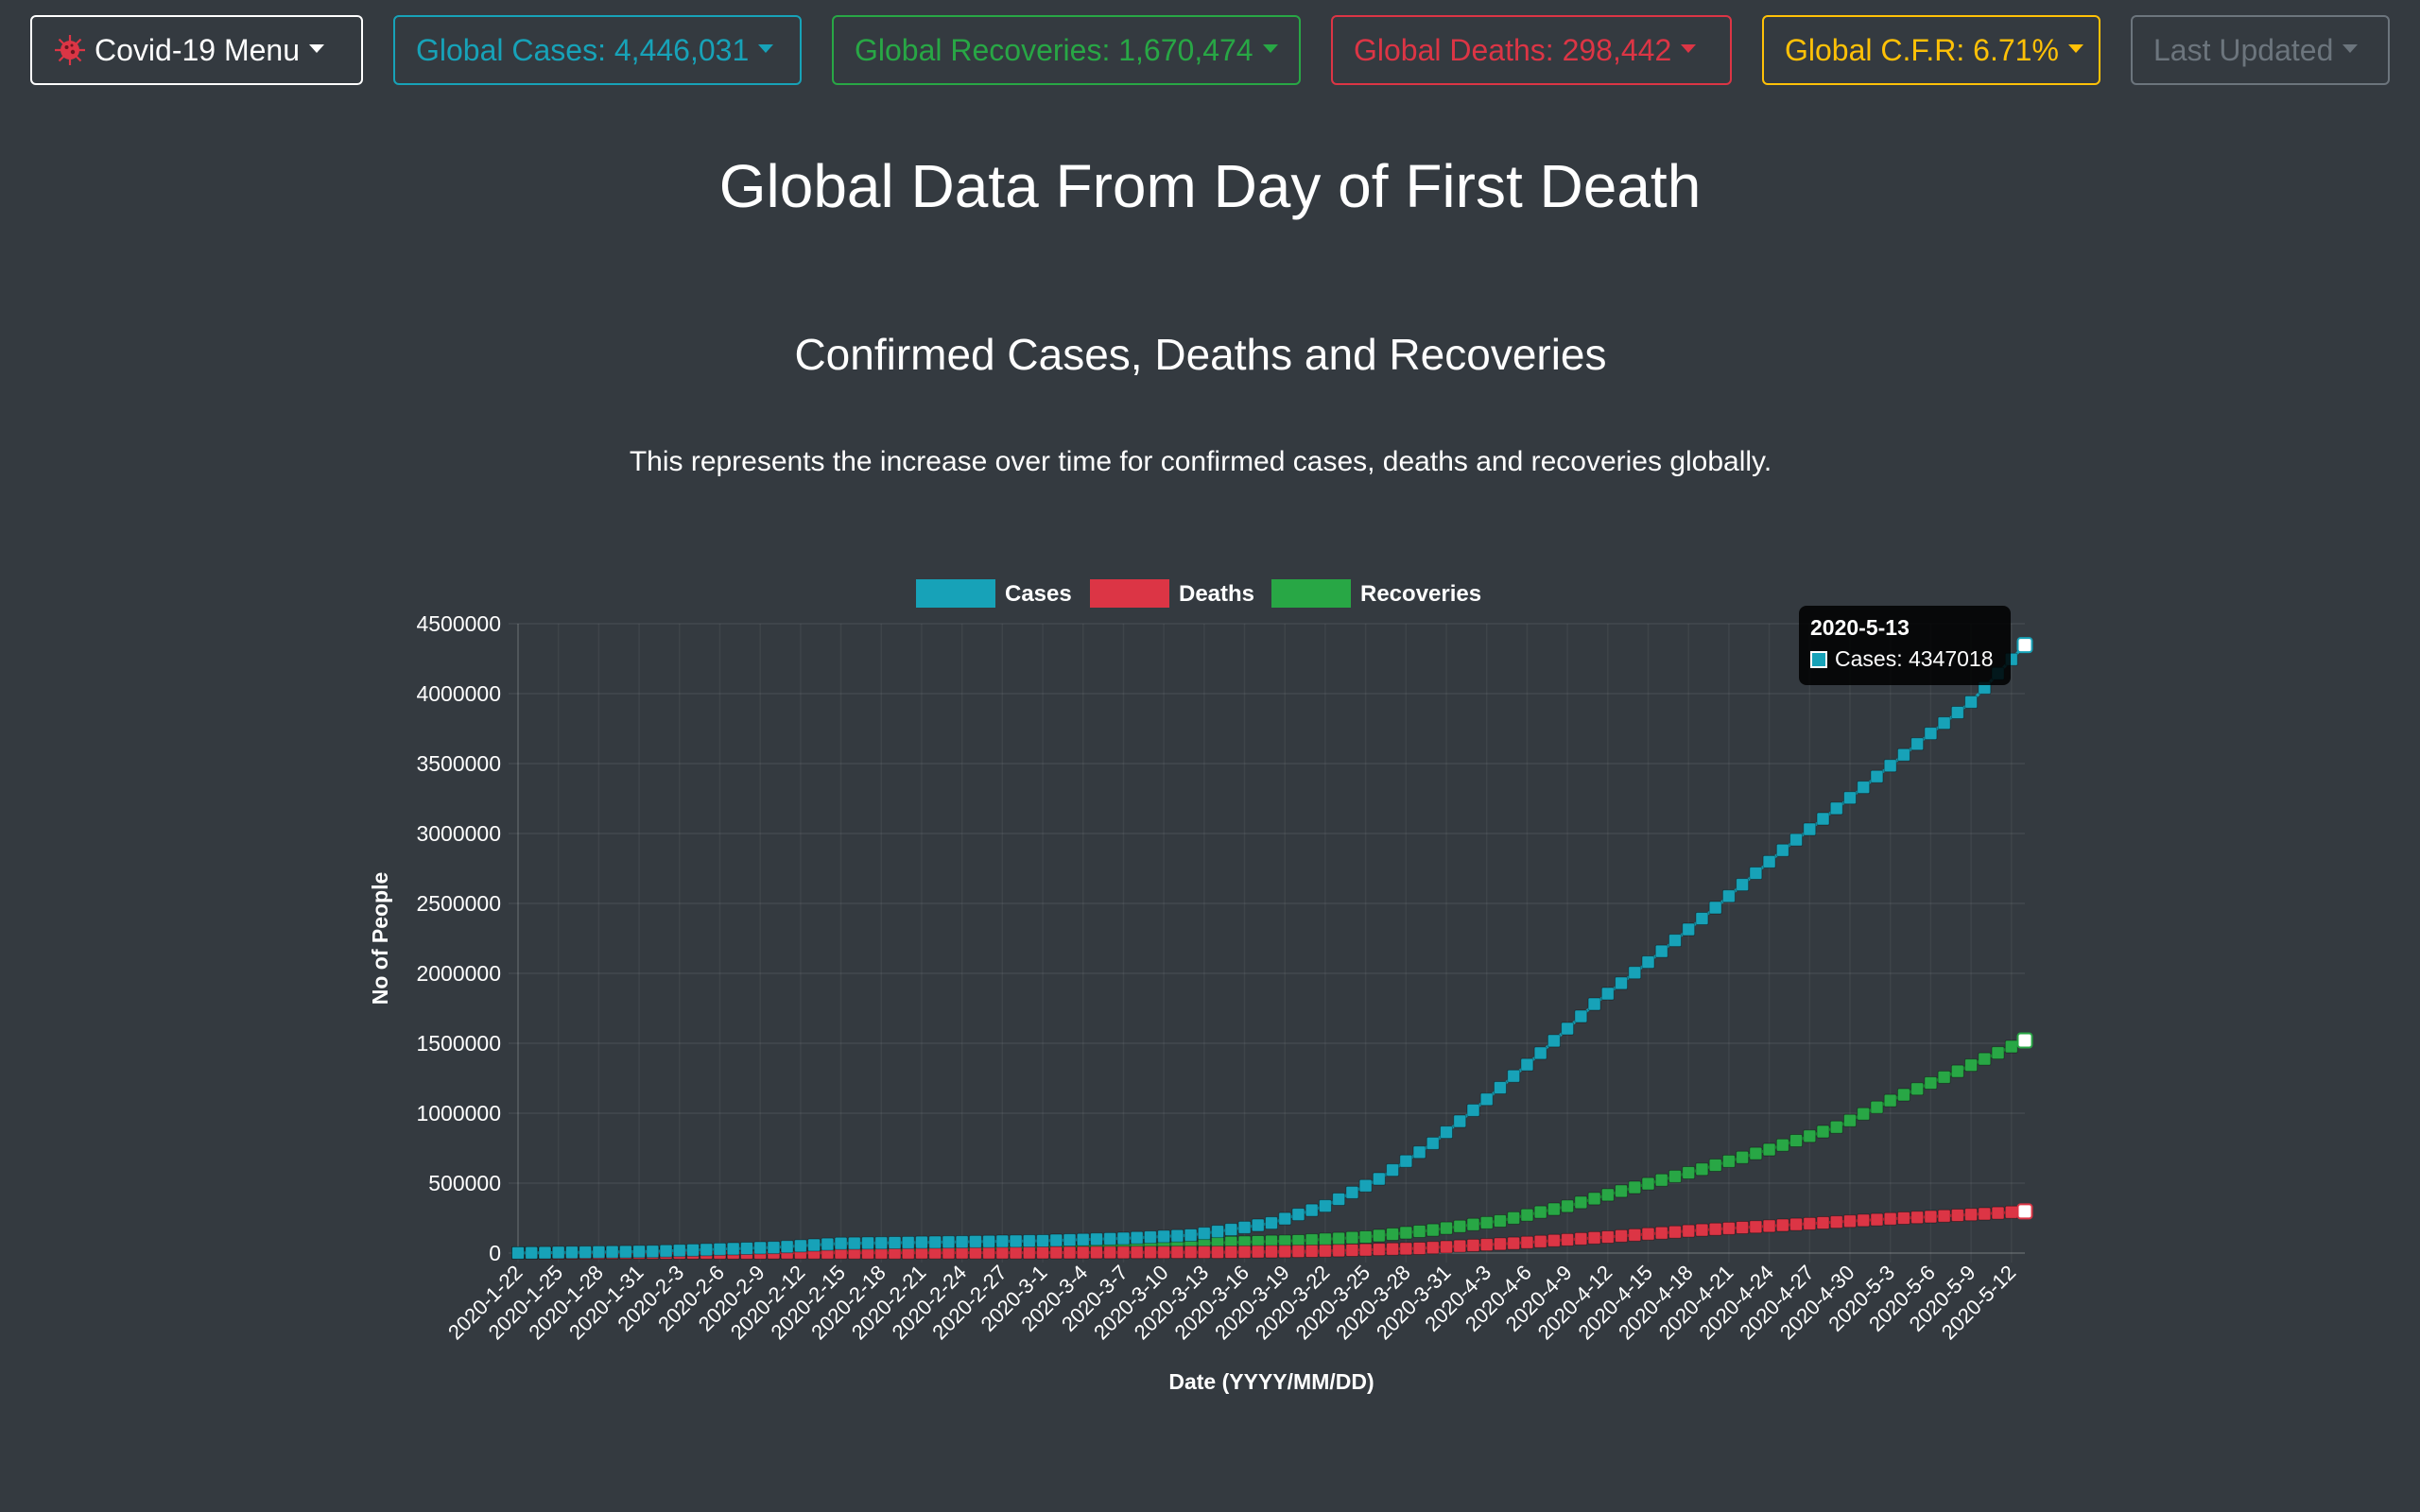 This screenshot has height=1512, width=2420. Describe the element at coordinates (1914, 658) in the screenshot. I see `tooltip-value: Cases: 4347018` at that location.